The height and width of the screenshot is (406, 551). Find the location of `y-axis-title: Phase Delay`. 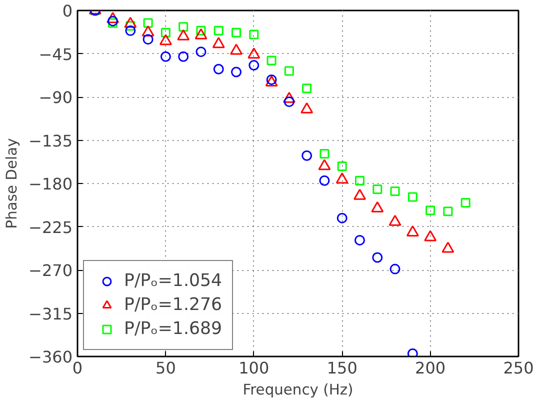

y-axis-title: Phase Delay is located at coordinates (12, 183).